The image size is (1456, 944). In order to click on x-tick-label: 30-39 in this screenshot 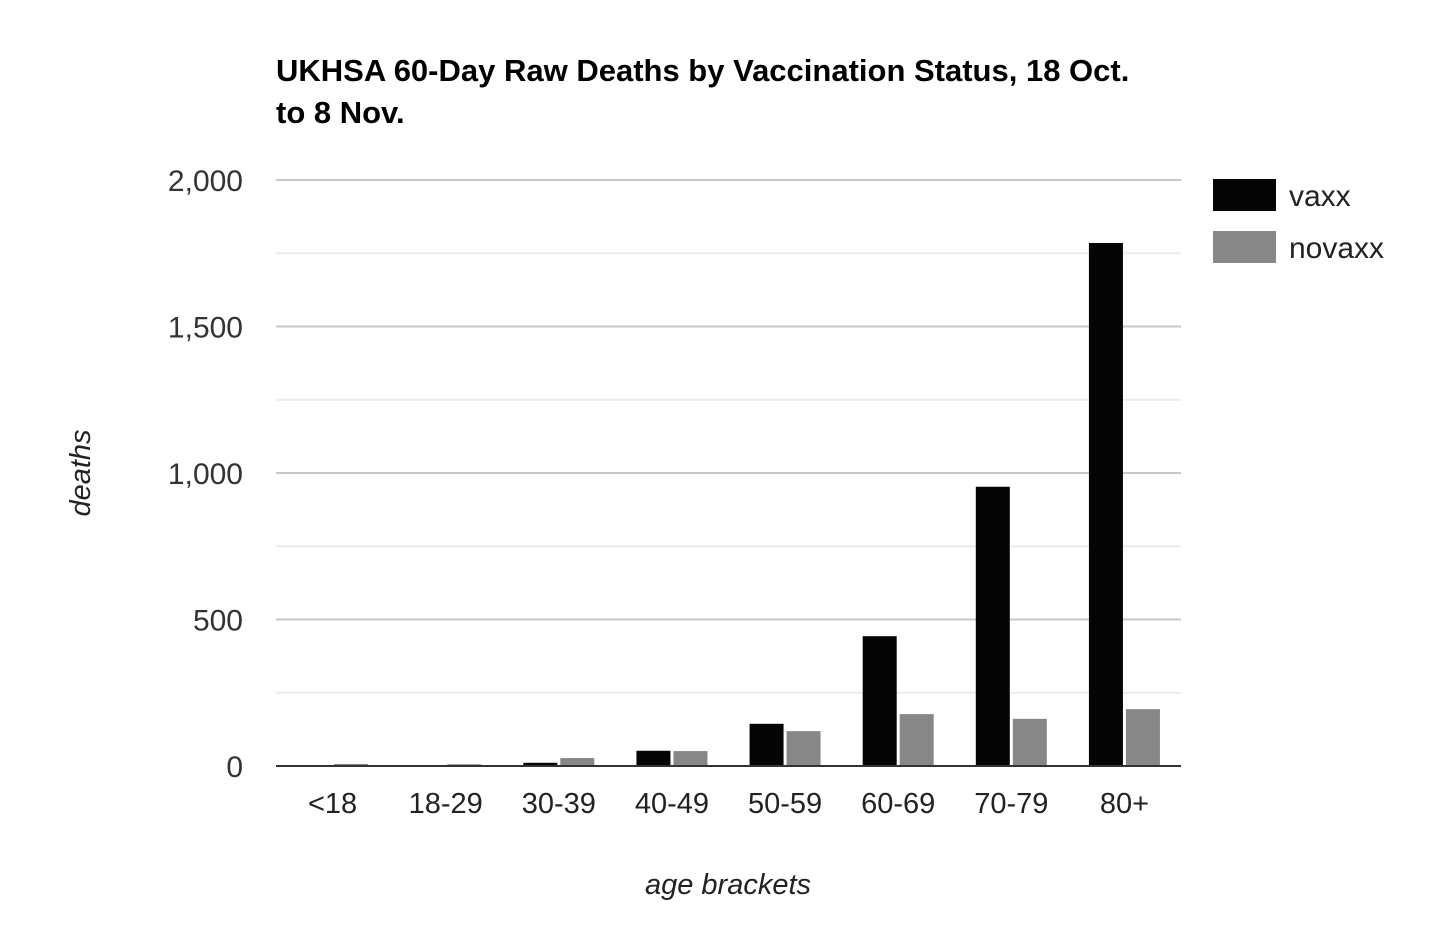, I will do `click(559, 804)`.